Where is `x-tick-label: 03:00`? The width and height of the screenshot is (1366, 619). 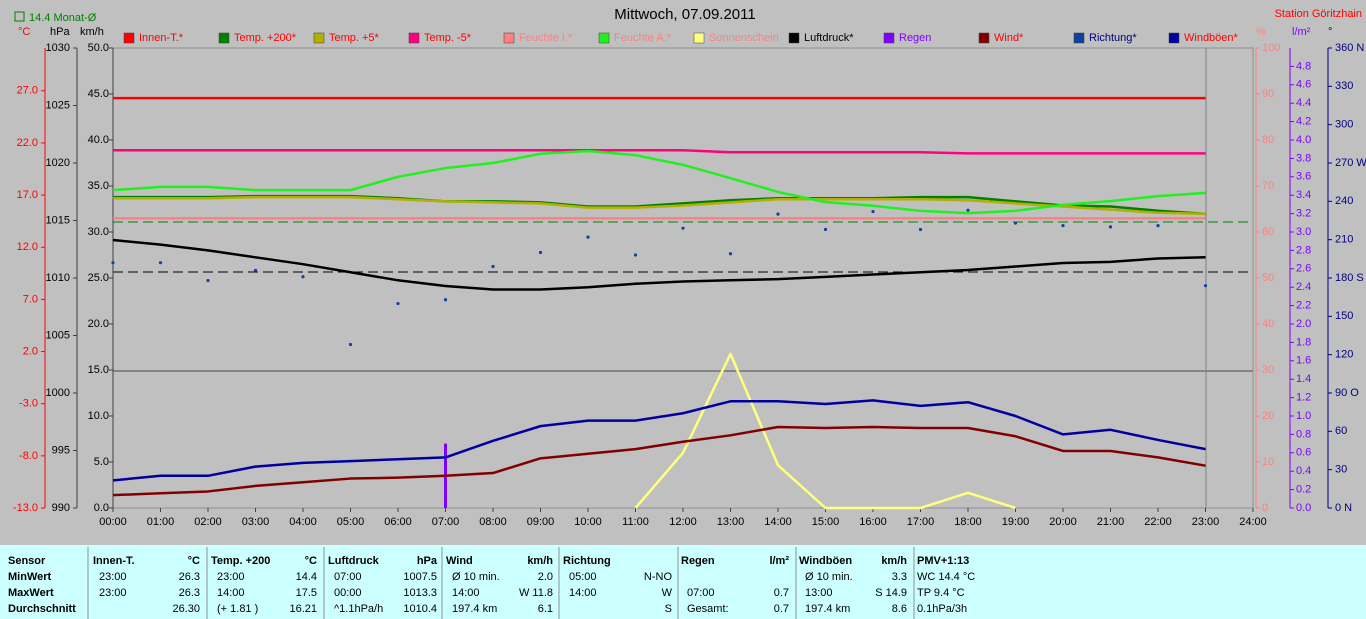
x-tick-label: 03:00 is located at coordinates (256, 522).